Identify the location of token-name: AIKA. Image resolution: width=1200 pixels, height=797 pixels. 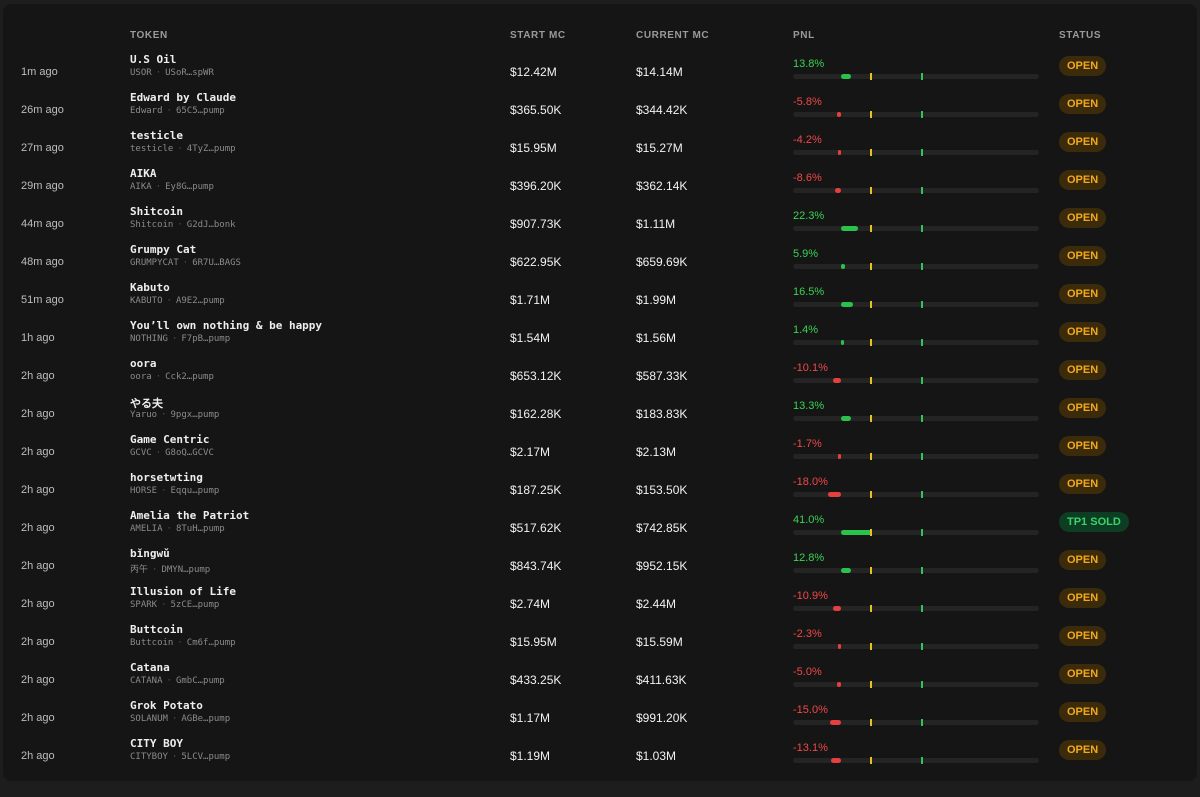
(143, 173).